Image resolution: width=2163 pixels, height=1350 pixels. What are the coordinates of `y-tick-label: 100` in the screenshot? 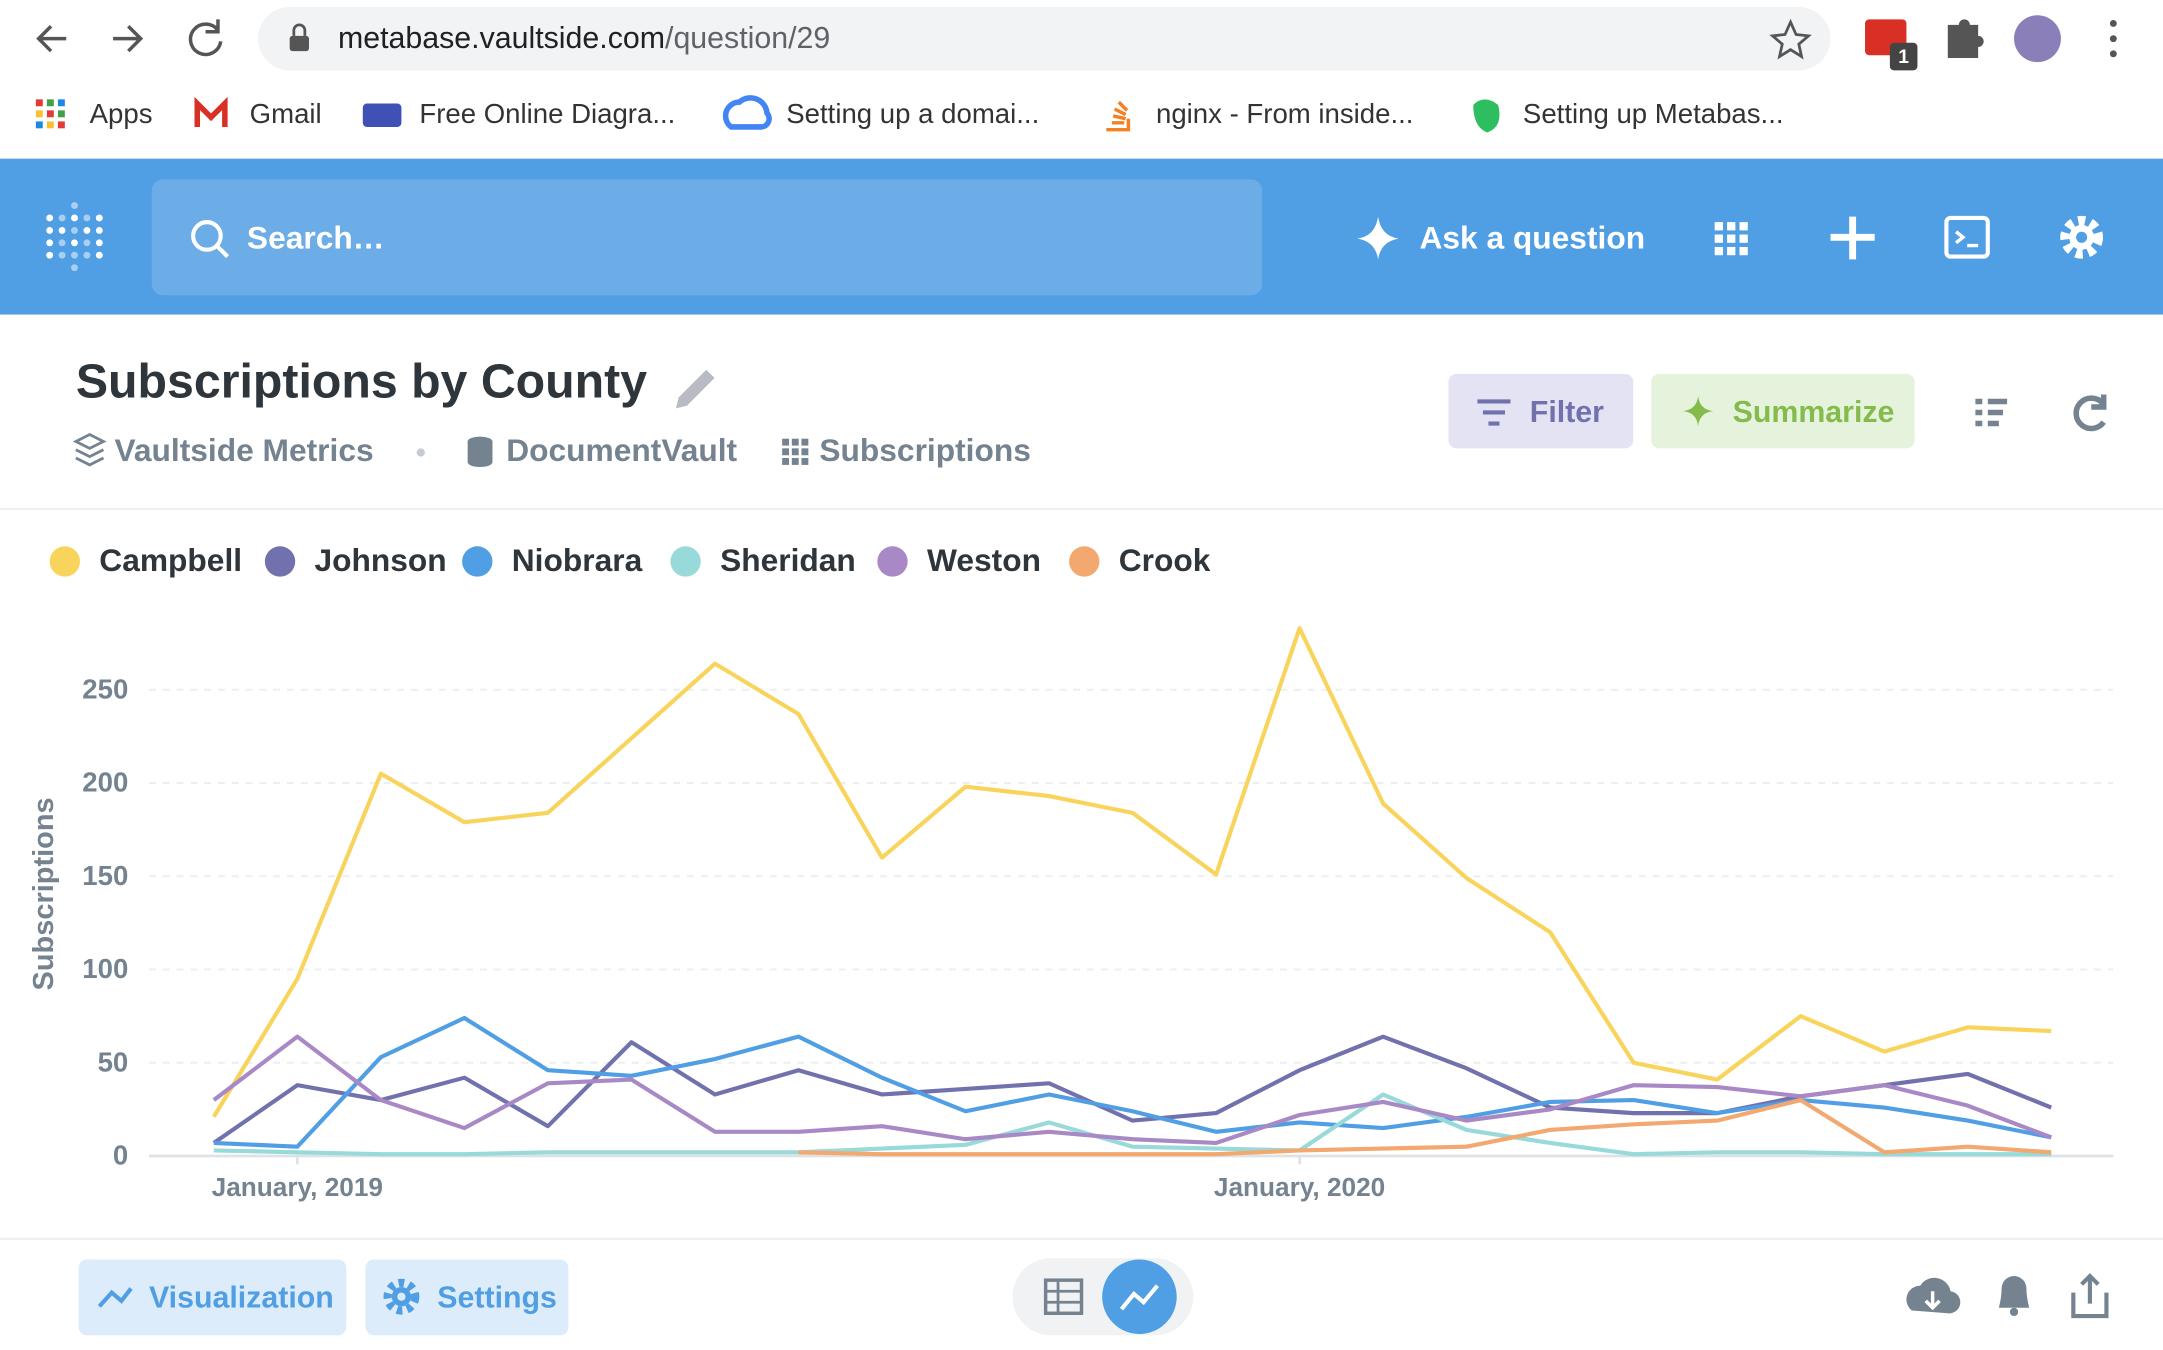 It's located at (105, 968).